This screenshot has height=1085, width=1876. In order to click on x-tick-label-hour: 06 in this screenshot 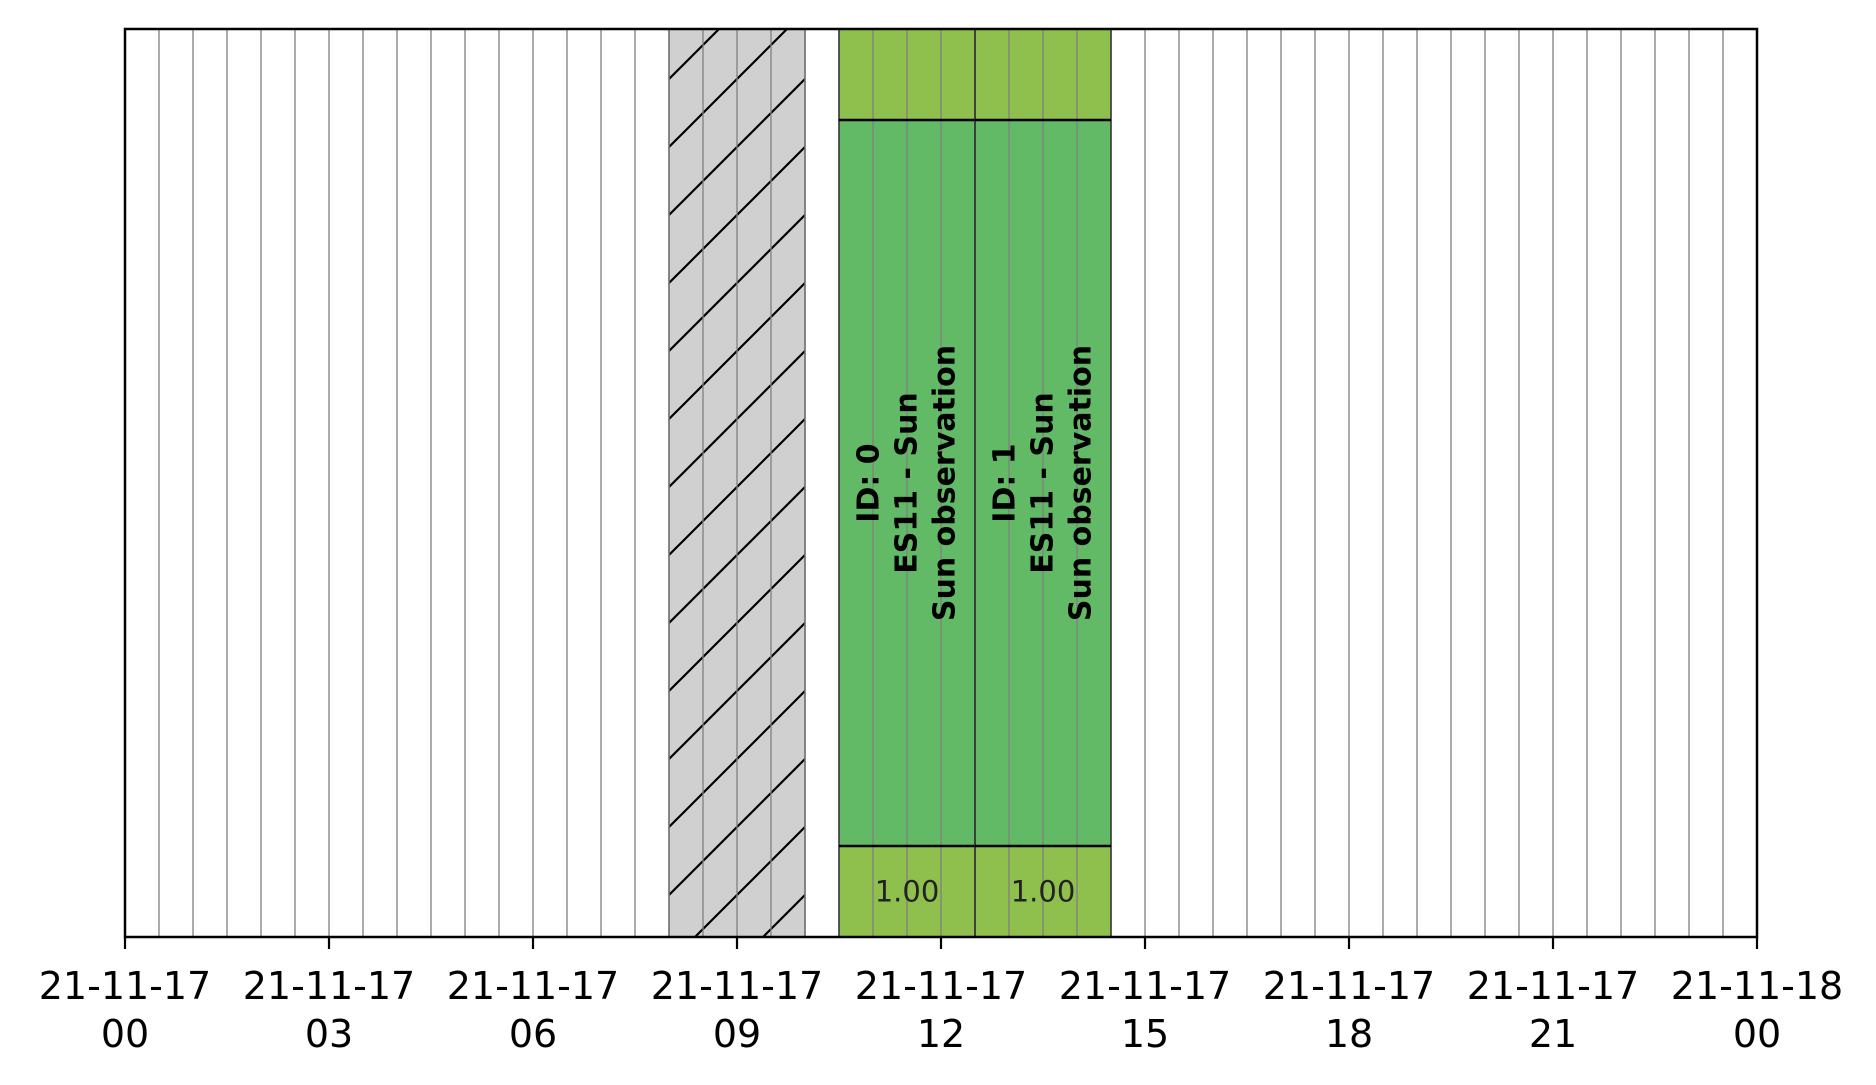, I will do `click(533, 1034)`.